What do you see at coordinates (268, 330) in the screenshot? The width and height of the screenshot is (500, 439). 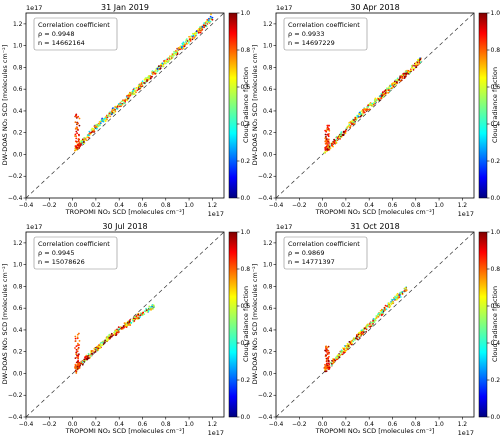 I see `y-tick-label: 0.4` at bounding box center [268, 330].